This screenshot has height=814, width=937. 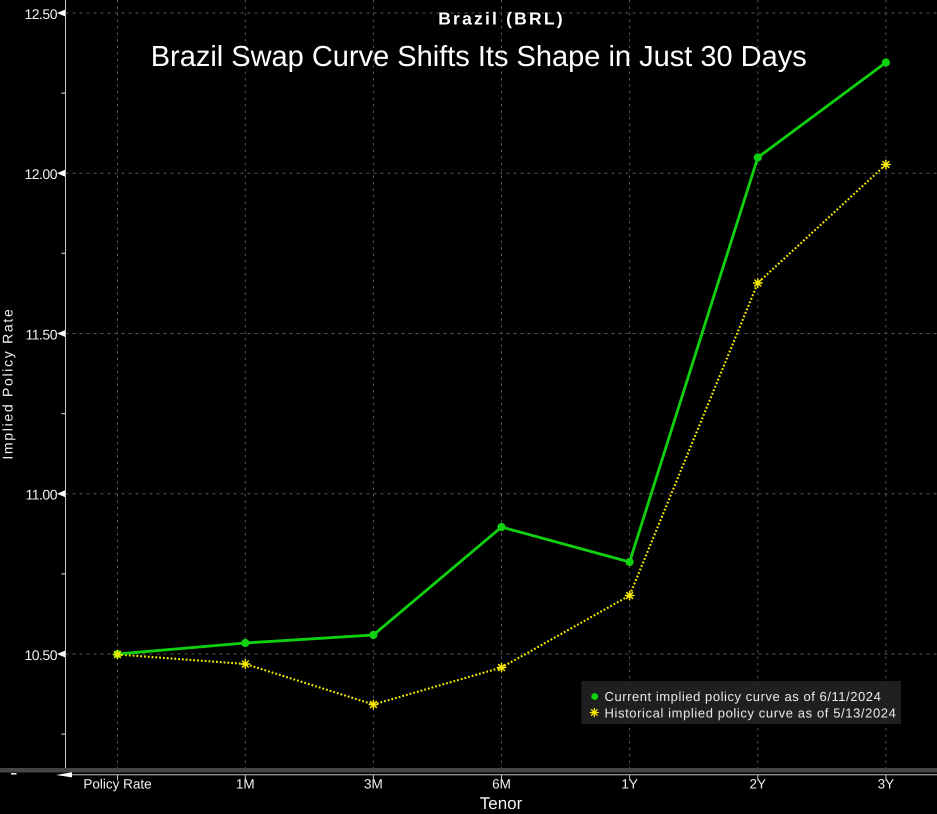 What do you see at coordinates (40, 174) in the screenshot?
I see `svg-text: 12.00` at bounding box center [40, 174].